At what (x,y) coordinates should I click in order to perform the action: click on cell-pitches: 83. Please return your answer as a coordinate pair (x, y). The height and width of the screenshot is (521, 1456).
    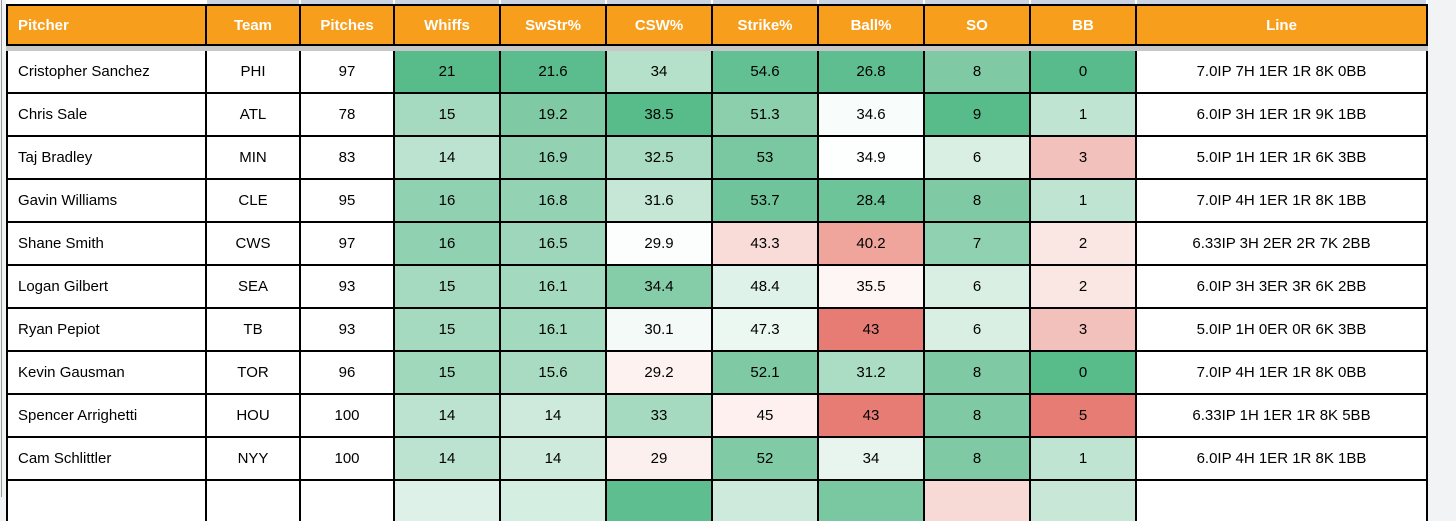
    Looking at the image, I should click on (348, 158).